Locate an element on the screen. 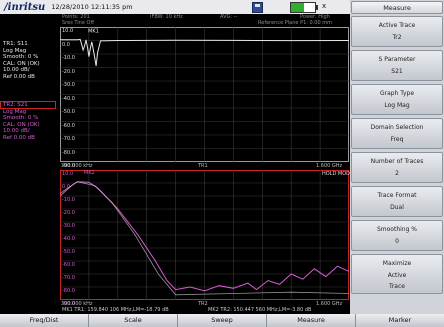 The width and height of the screenshot is (444, 327). top-status-bar: /inritsu 12/28/2010 12:11:35 pm x is located at coordinates (175, 7).